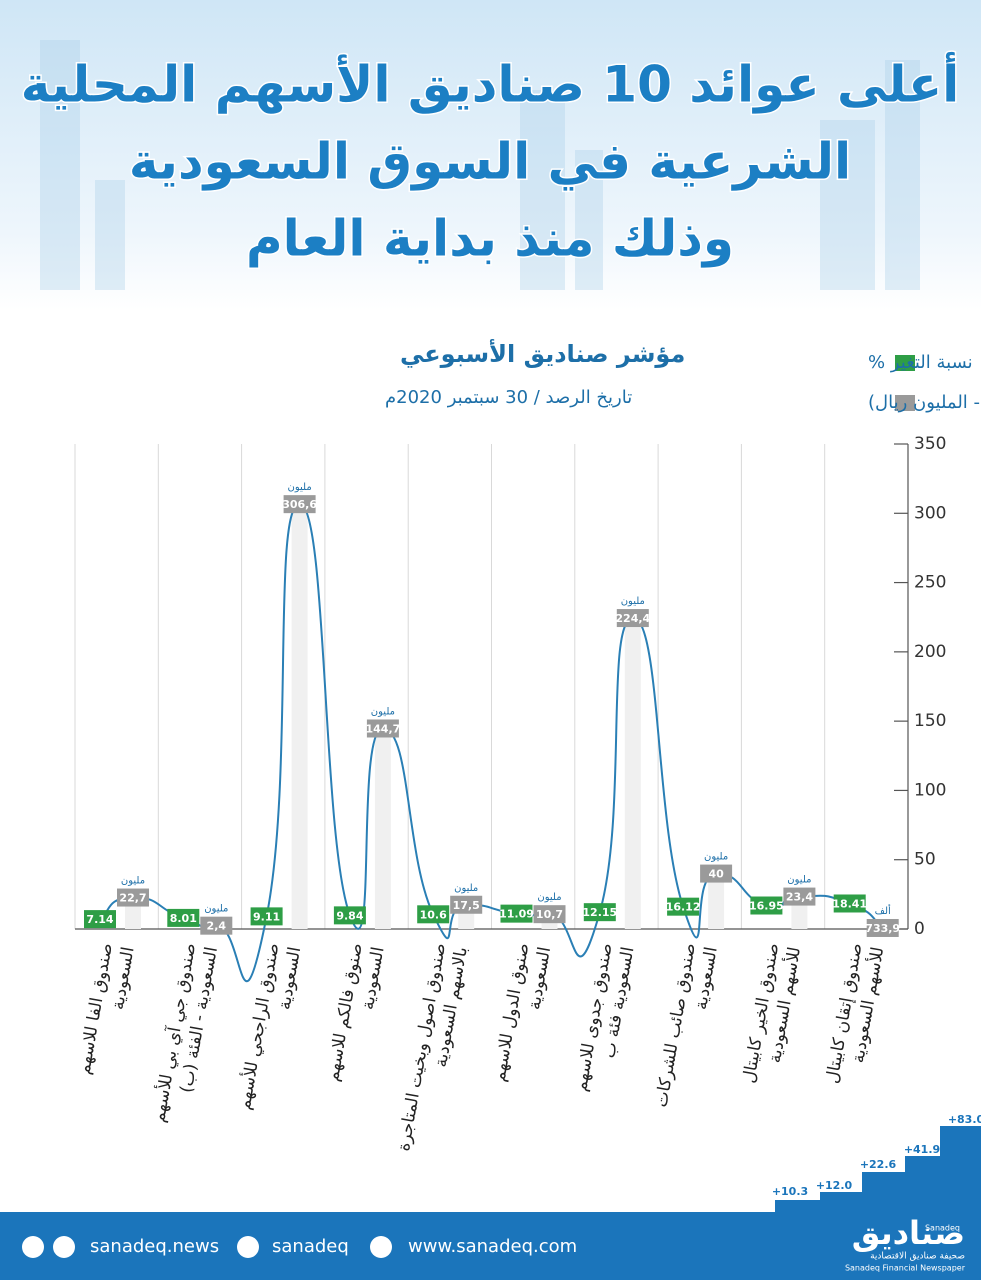 This screenshot has height=1280, width=981. What do you see at coordinates (930, 721) in the screenshot?
I see `y-tick-label: 150` at bounding box center [930, 721].